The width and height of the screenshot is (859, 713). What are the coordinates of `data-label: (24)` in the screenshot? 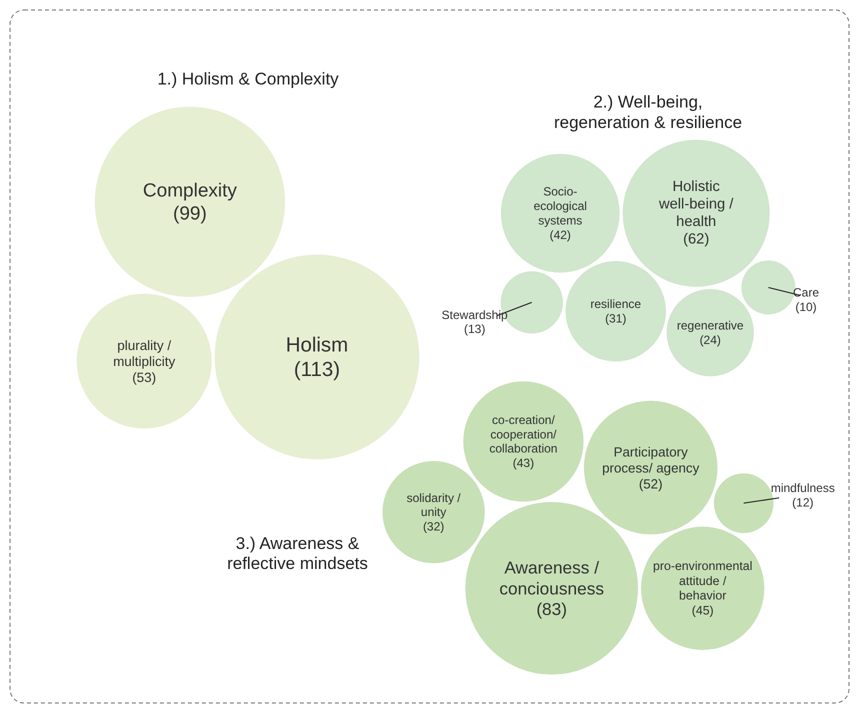 It's located at (710, 339).